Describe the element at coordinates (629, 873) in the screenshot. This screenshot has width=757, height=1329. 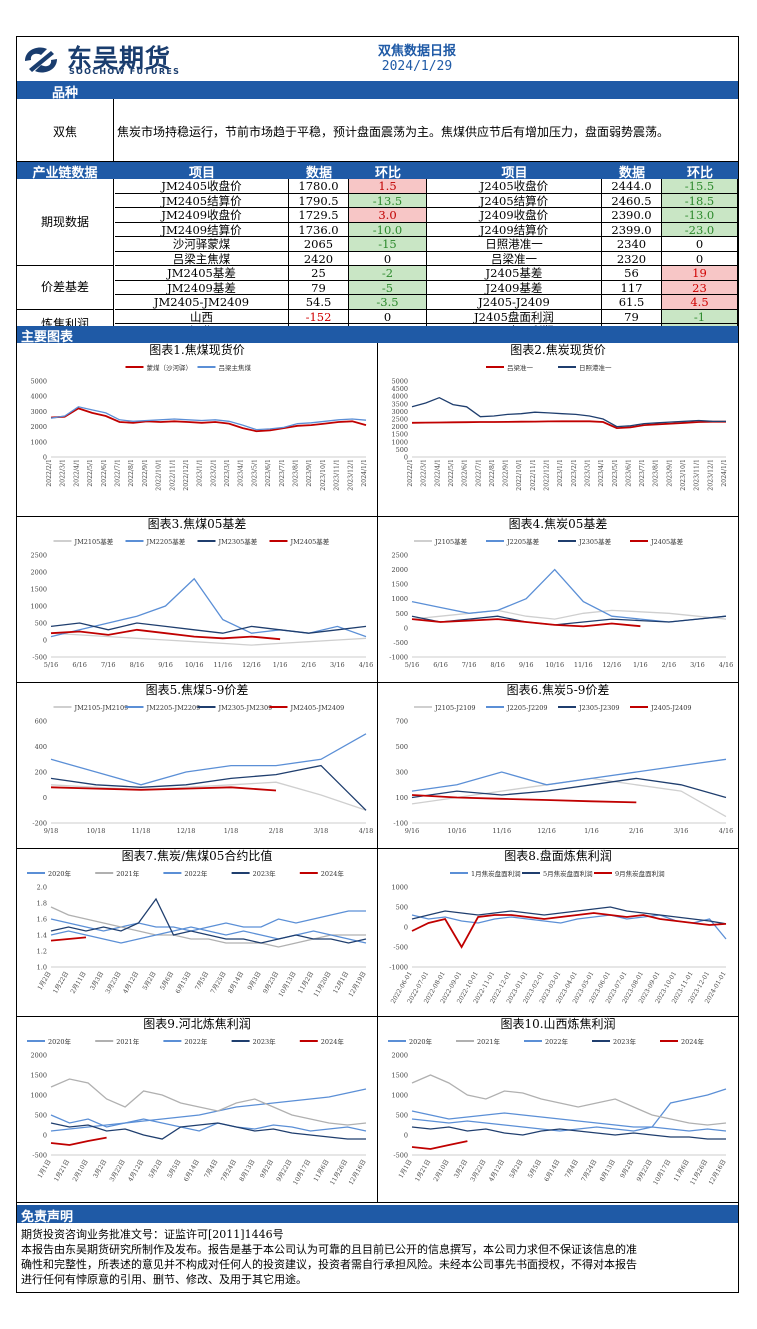
I see `legend-entry: 9月焦炭盘面利润` at that location.